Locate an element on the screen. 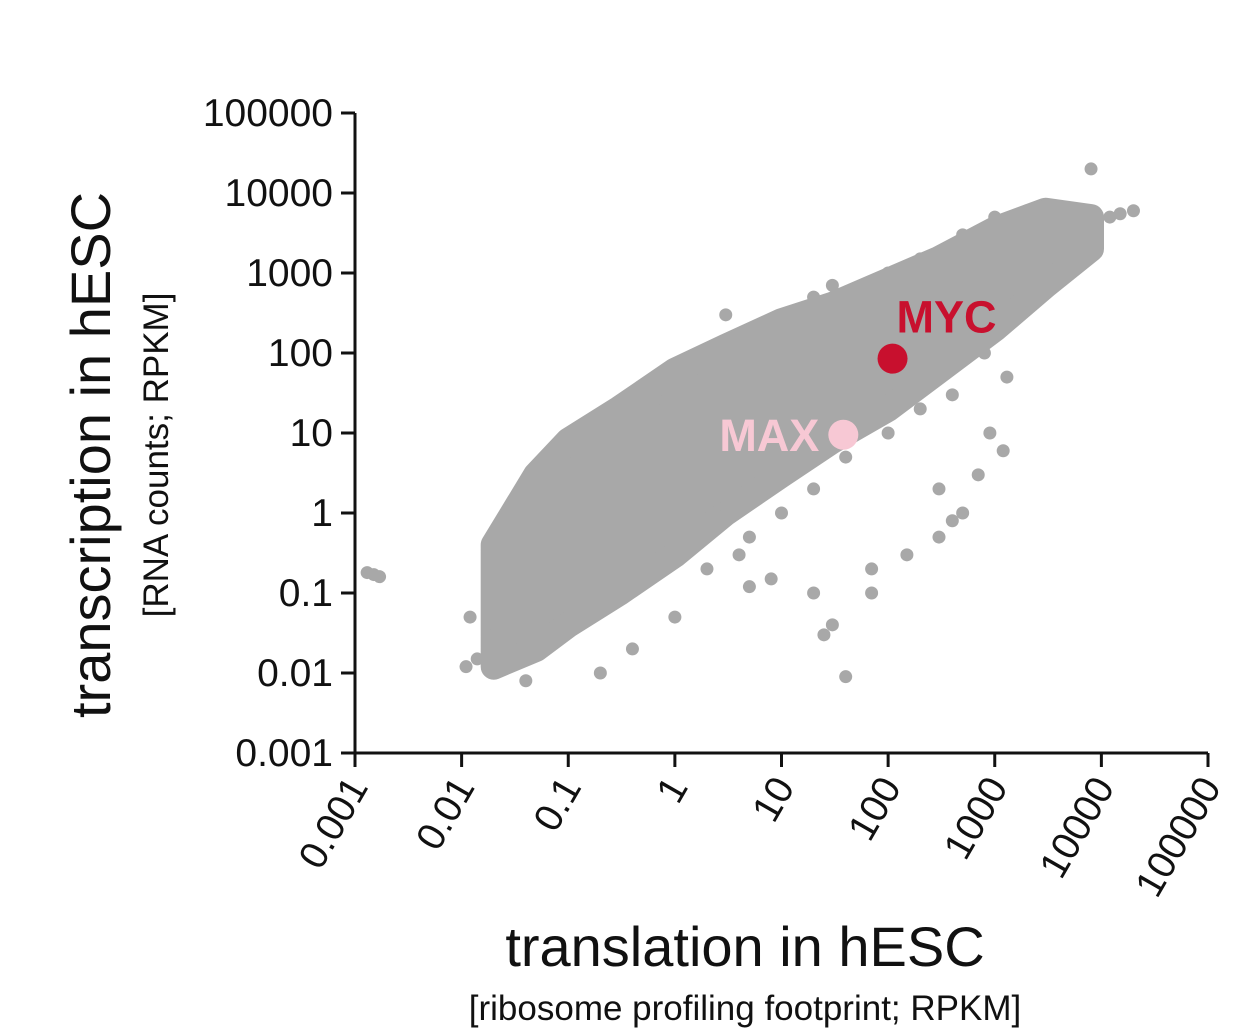  myc-label: MYC is located at coordinates (947, 317).